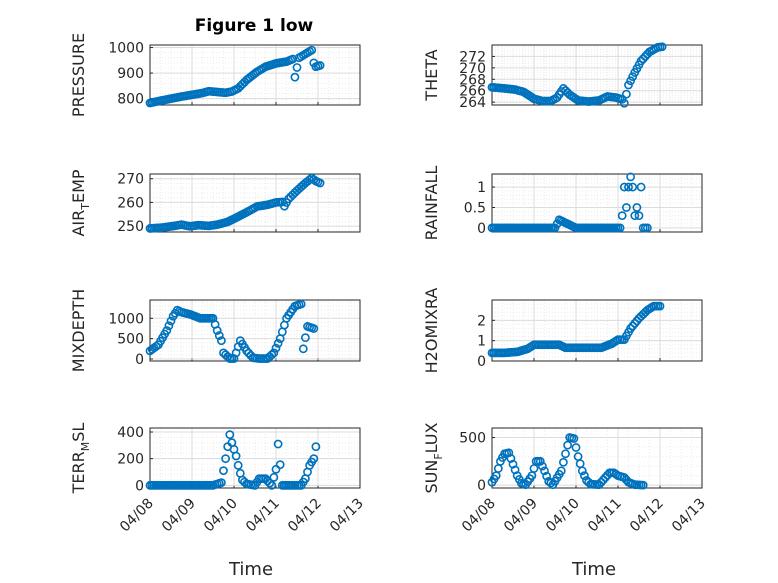 This screenshot has width=778, height=583. I want to click on y-tick-label: 800, so click(130, 100).